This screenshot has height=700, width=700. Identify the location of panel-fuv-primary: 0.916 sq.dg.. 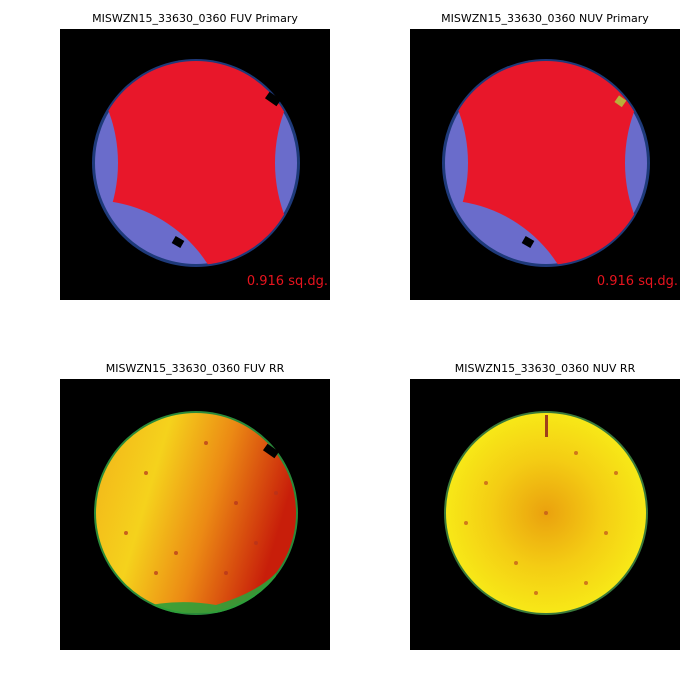
(195, 164).